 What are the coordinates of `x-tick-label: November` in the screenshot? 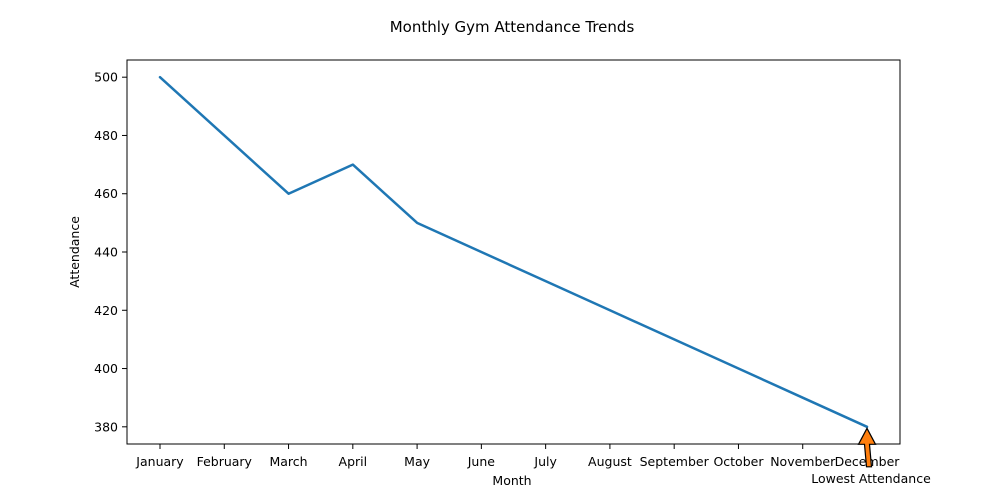 It's located at (803, 461).